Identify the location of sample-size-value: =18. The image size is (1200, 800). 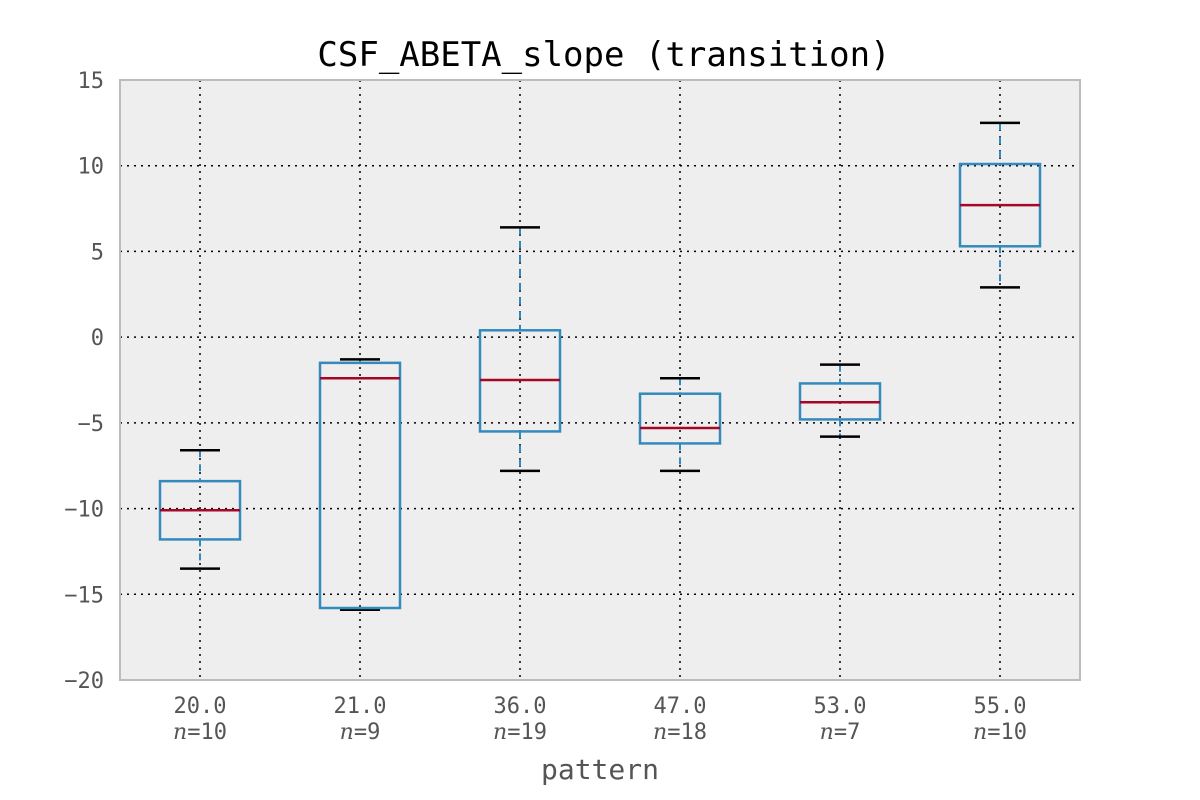
(687, 732).